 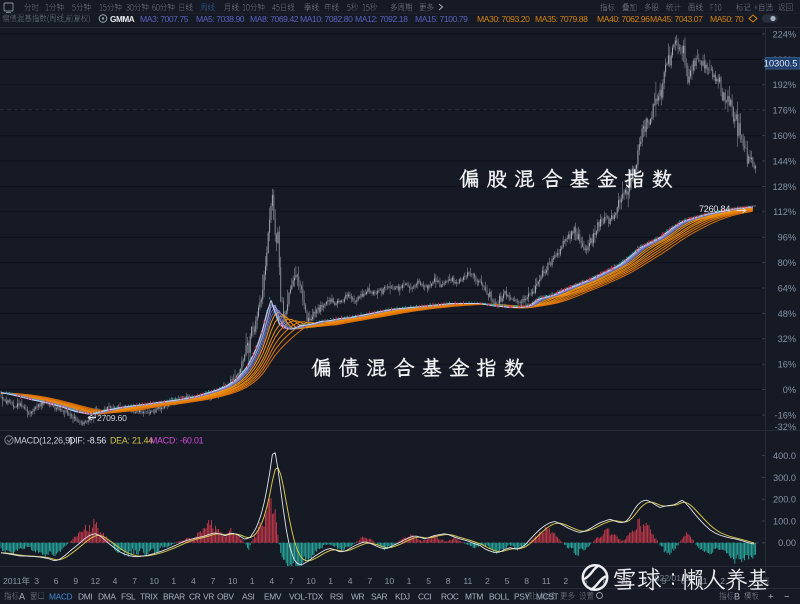 What do you see at coordinates (358, 597) in the screenshot?
I see `svg-text: WR` at bounding box center [358, 597].